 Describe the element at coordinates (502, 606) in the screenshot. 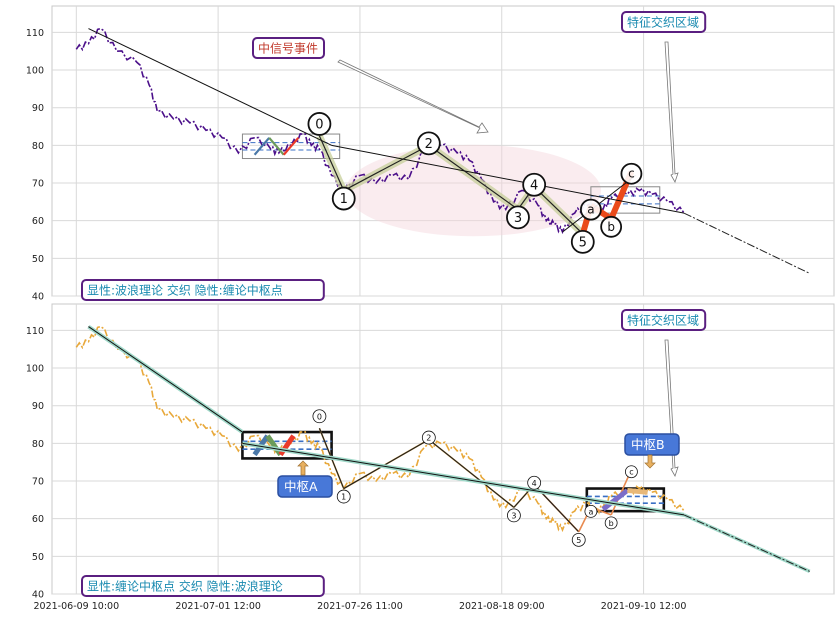

I see `x-tick-label: 2021-08-18 09:00` at that location.